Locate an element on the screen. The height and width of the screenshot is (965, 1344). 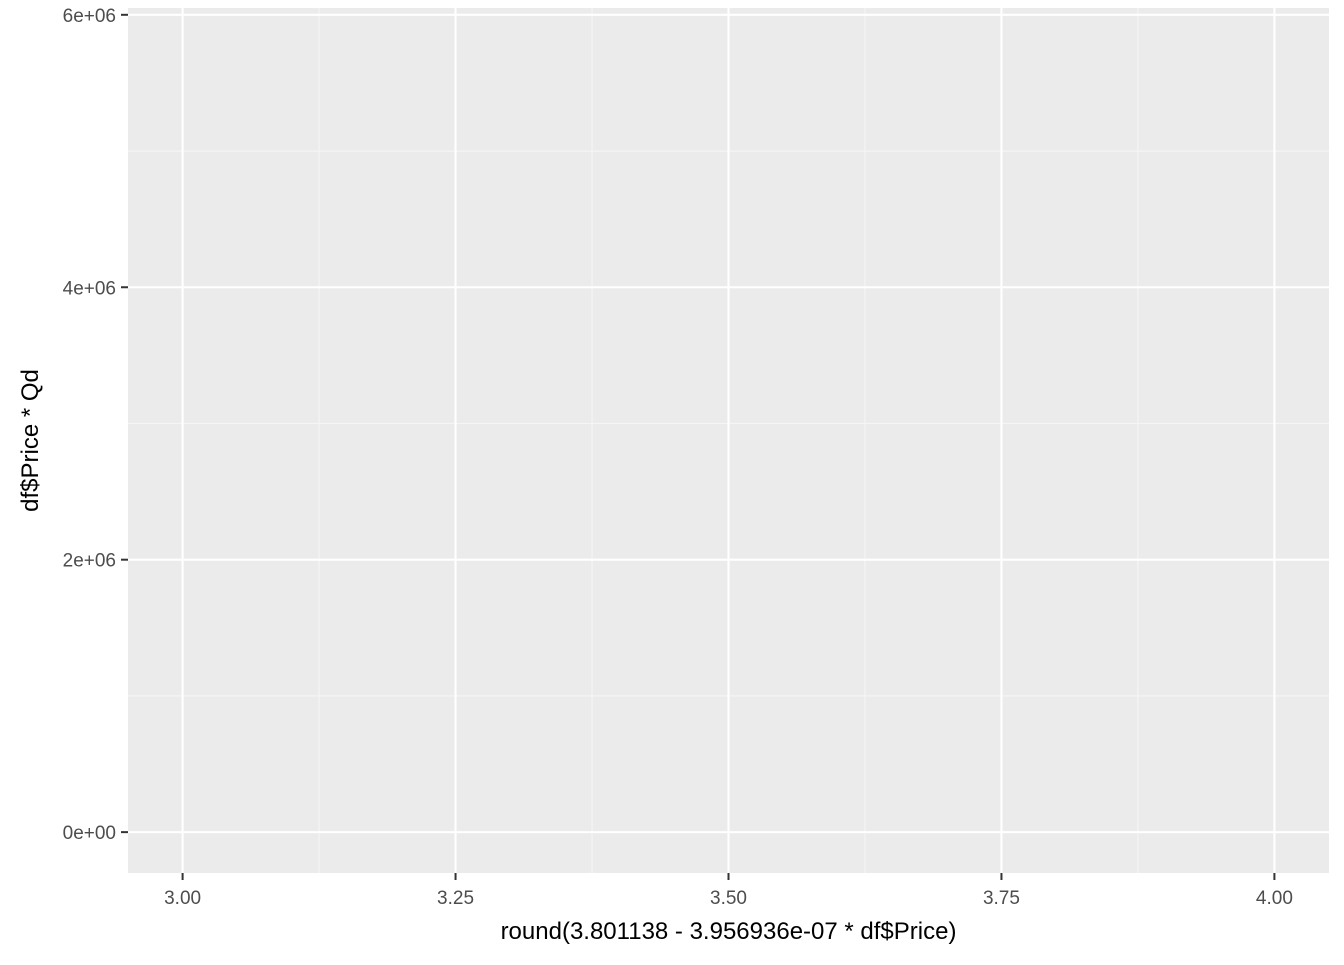
y-tick-label: 0e+00 is located at coordinates (89, 833).